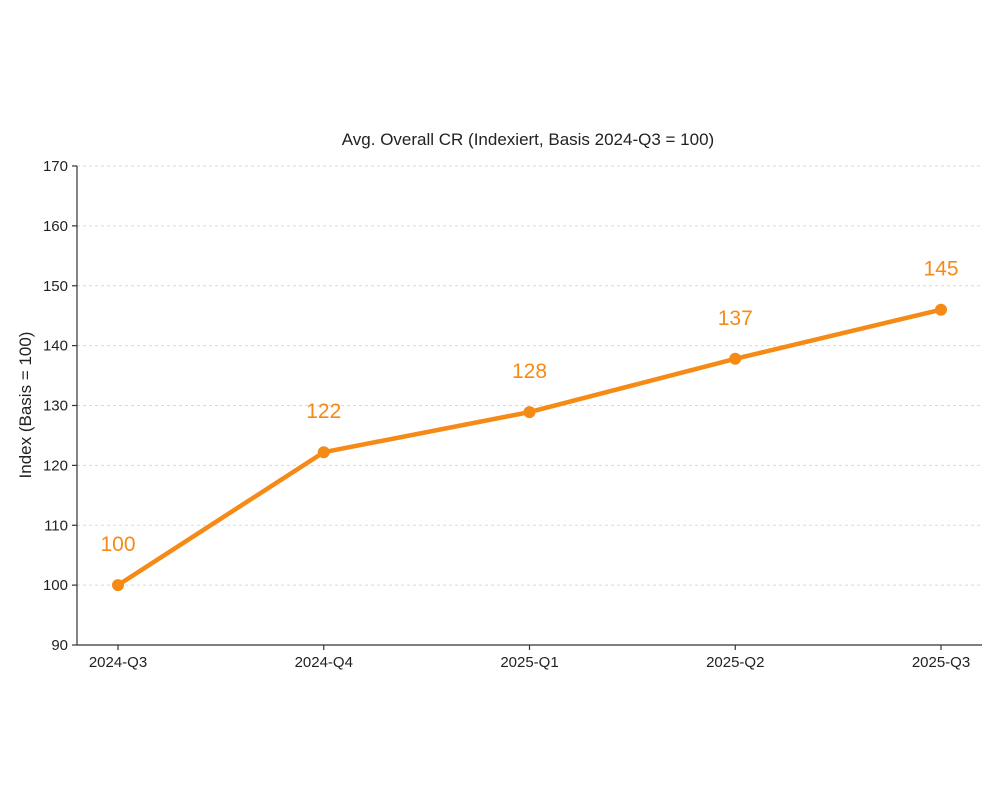 The height and width of the screenshot is (800, 1000). I want to click on y-tick-label-150: 150, so click(55, 286).